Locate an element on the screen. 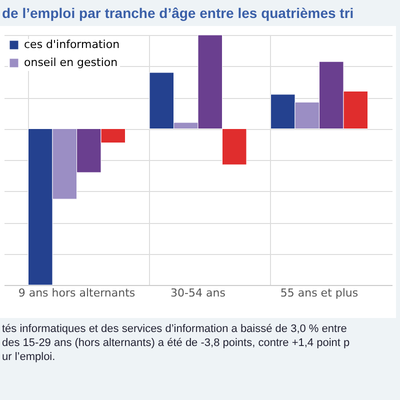 The width and height of the screenshot is (400, 400). legend-label: onseil en gestion is located at coordinates (71, 62).